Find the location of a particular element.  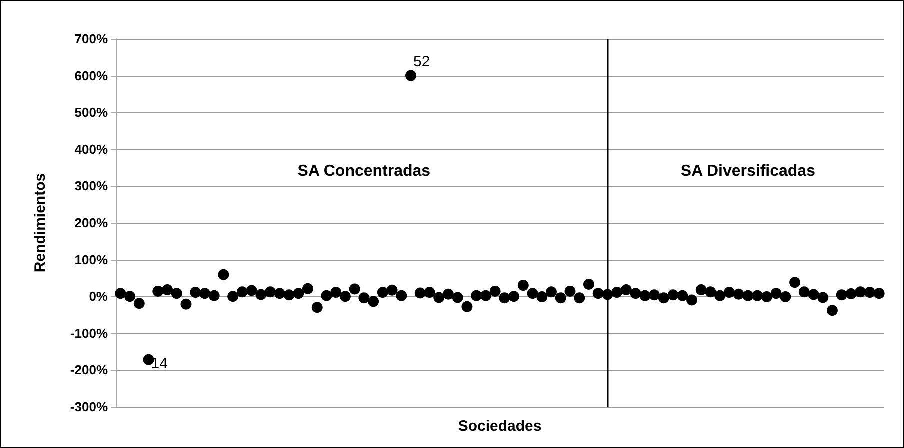

y-tick-label: 400% is located at coordinates (91, 149).